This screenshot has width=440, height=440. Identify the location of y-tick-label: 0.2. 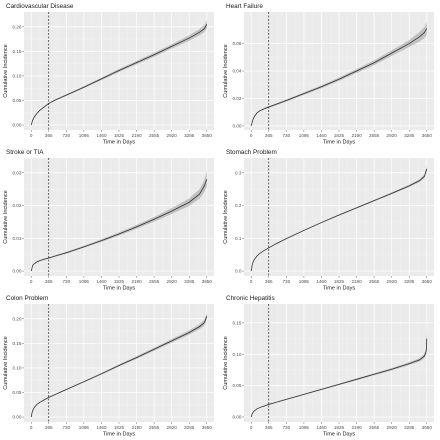
(238, 205).